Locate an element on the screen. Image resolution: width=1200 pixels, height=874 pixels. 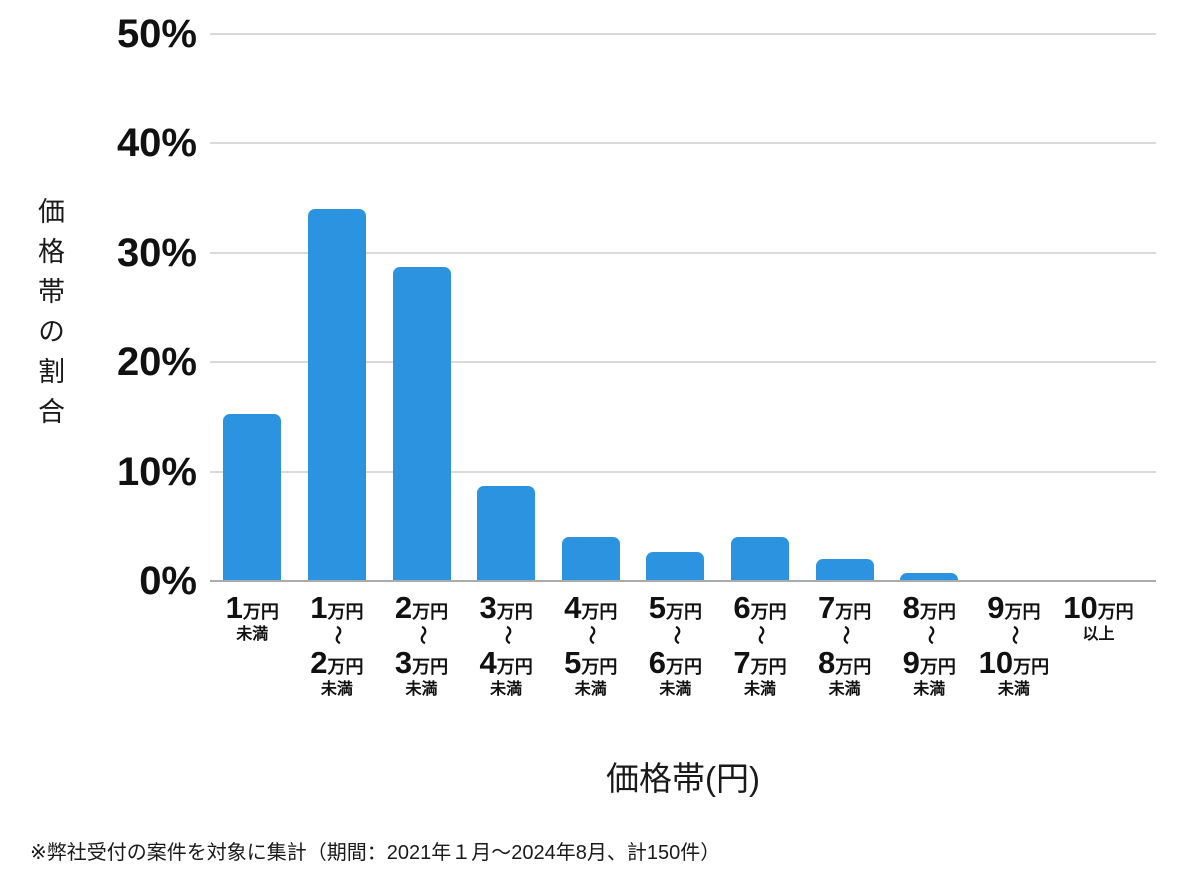
x-tick-label: 4 万円〜 5 万円未満 is located at coordinates (590, 645).